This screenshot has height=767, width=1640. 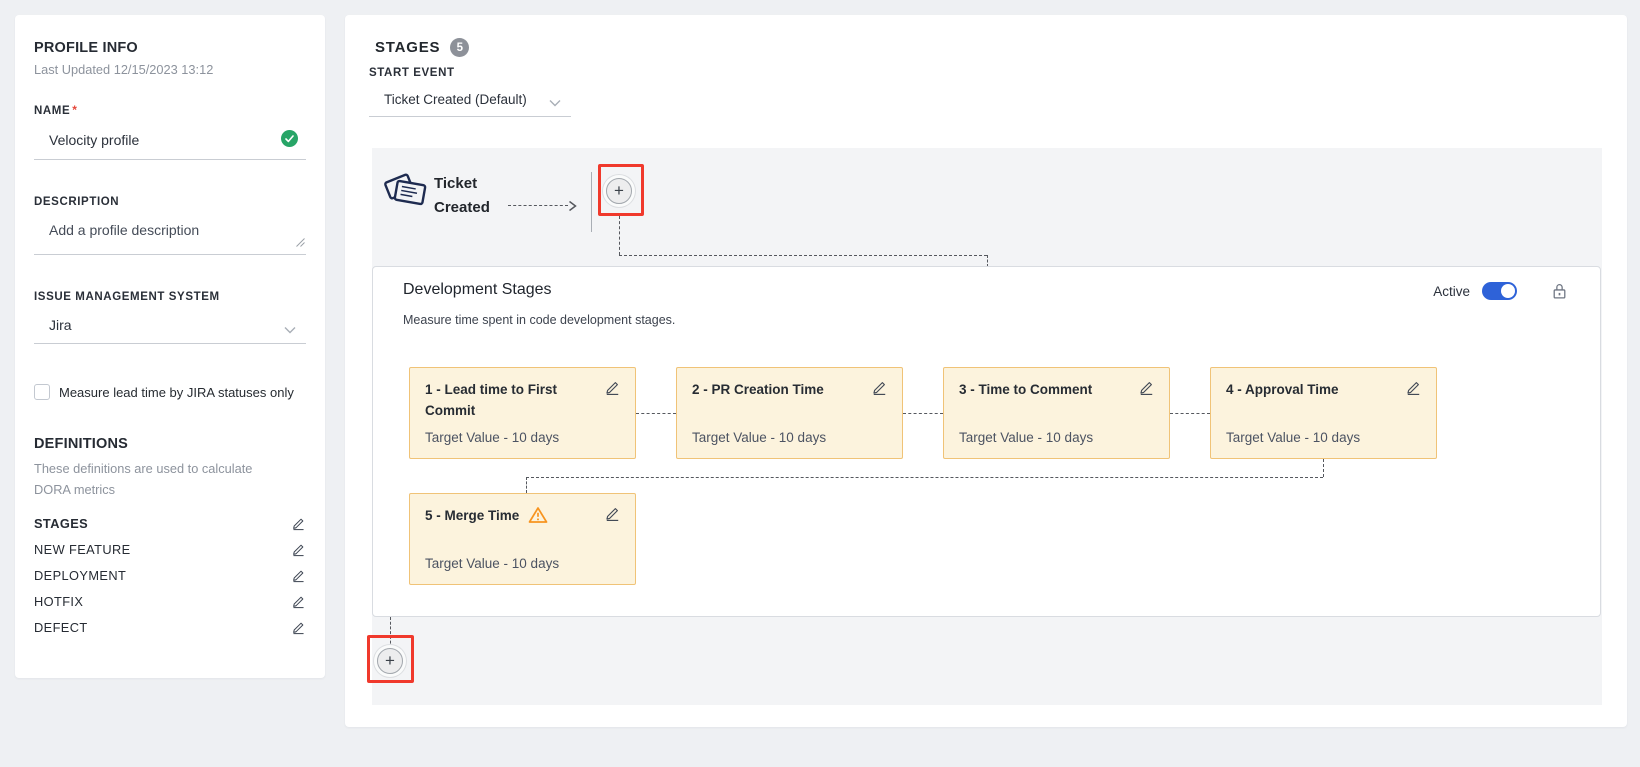 What do you see at coordinates (56, 110) in the screenshot?
I see `name-label: NAME *` at bounding box center [56, 110].